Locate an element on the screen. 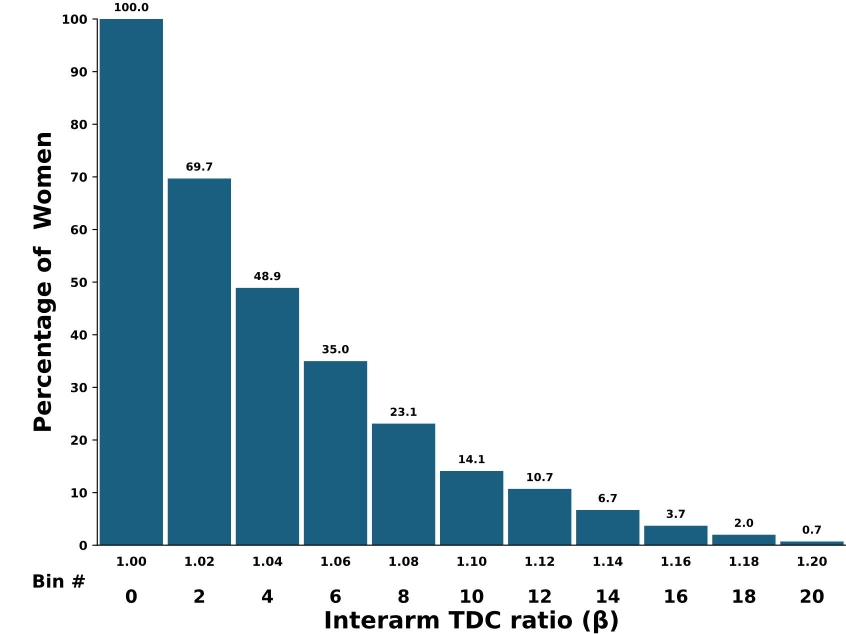 The width and height of the screenshot is (846, 634). data-label: 23.1 is located at coordinates (403, 412).